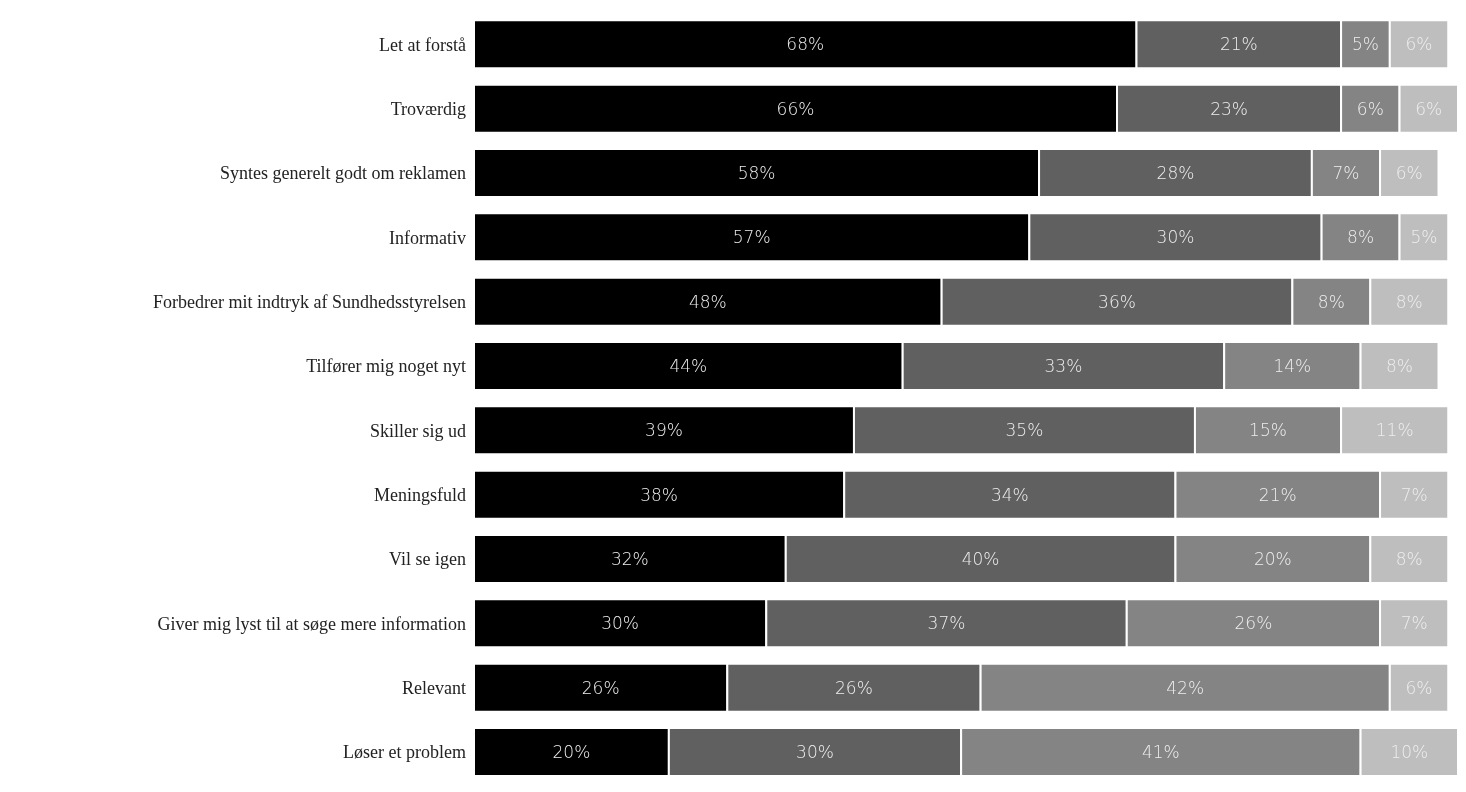  What do you see at coordinates (1268, 430) in the screenshot?
I see `data-label: 15%` at bounding box center [1268, 430].